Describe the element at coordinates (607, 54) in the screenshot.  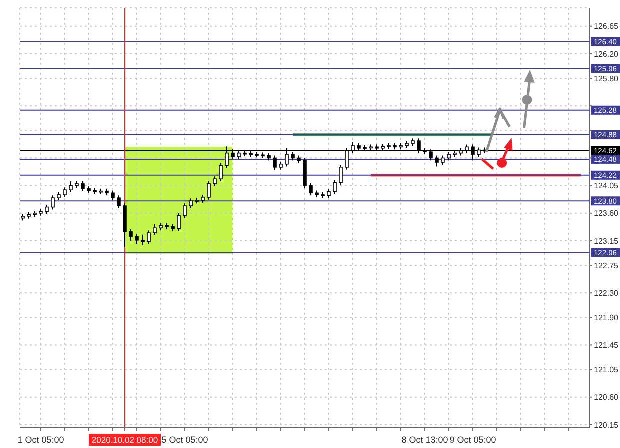
I see `y-tick-label: 126.20` at that location.